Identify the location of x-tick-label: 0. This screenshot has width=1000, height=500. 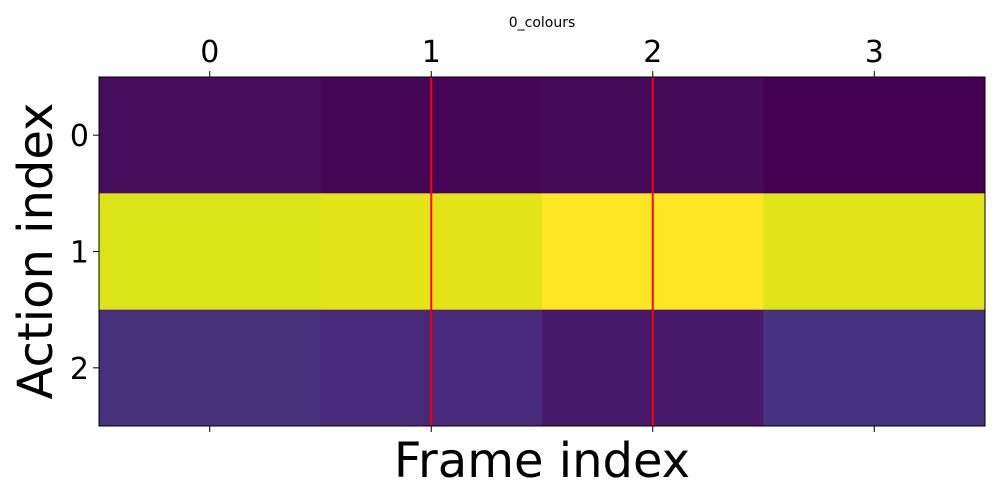
(209, 52).